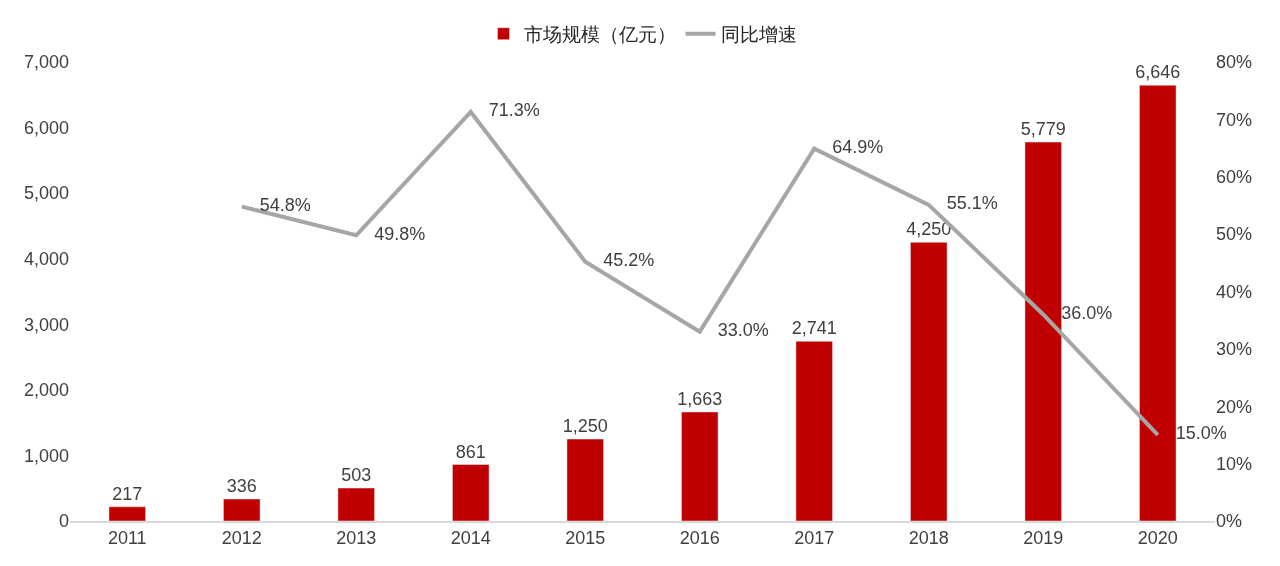 The image size is (1280, 566). I want to click on y2-tick-label: 20%, so click(1234, 406).